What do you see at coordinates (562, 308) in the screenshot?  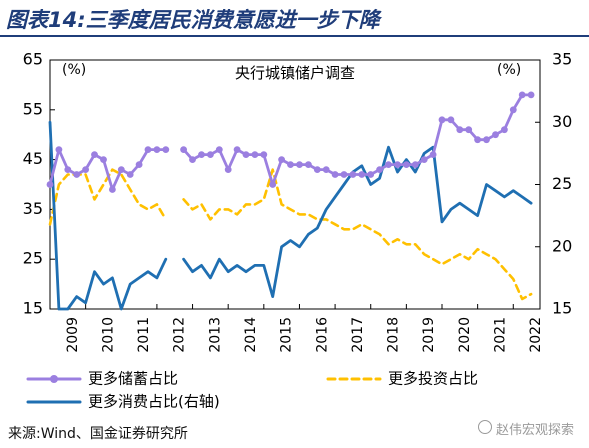 I see `right-tick-label: 15` at bounding box center [562, 308].